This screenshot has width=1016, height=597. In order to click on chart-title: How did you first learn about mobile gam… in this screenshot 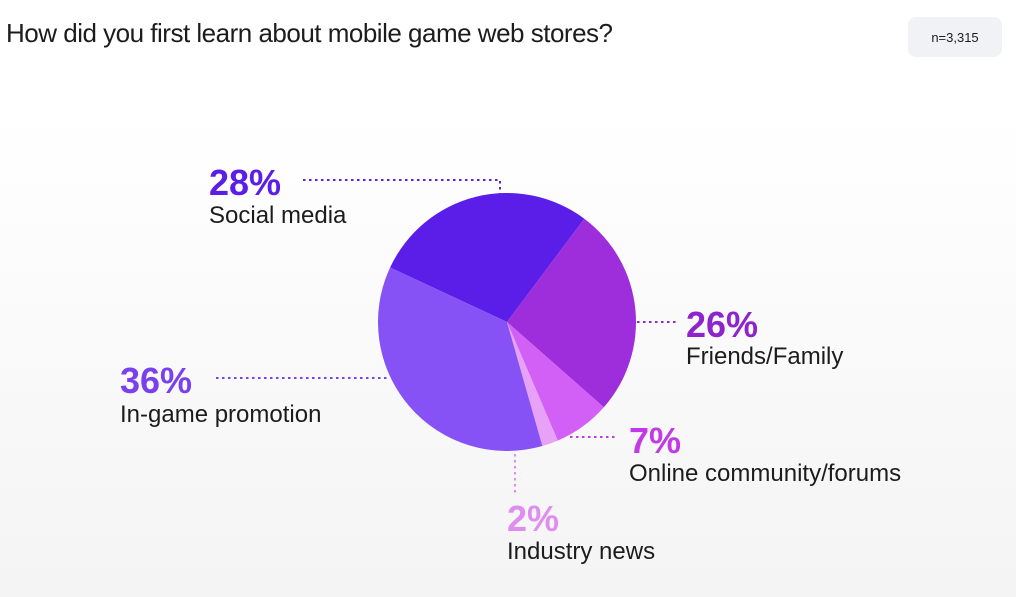, I will do `click(309, 33)`.